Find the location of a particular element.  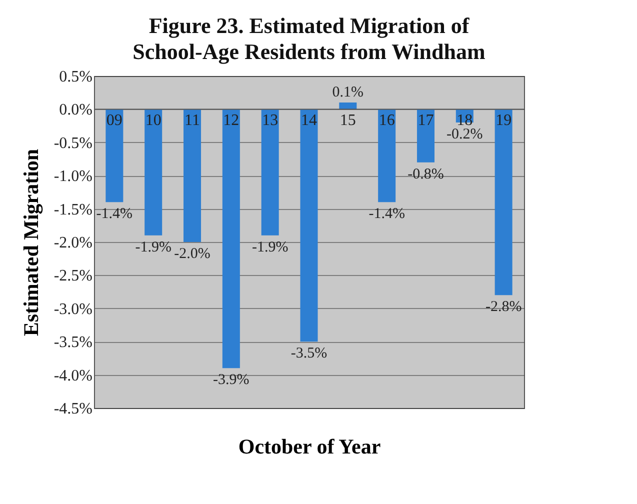

x-tick-label: 15 is located at coordinates (348, 121).